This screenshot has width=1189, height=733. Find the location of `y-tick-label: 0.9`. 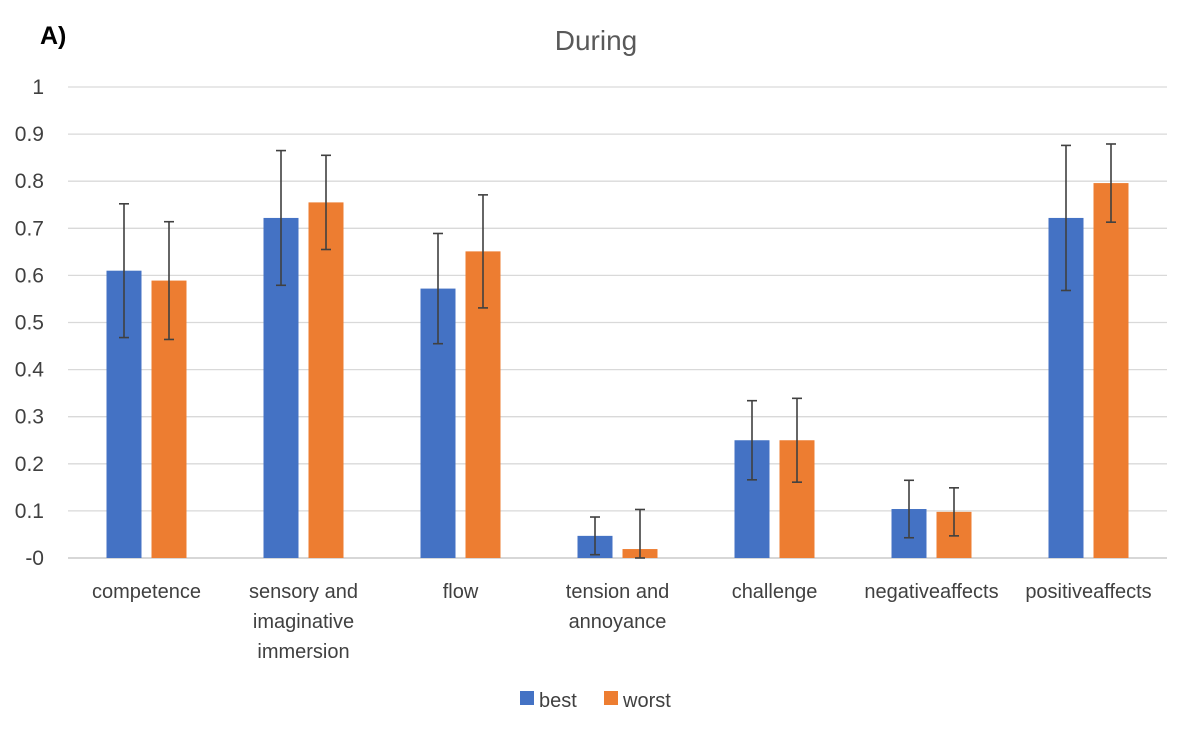

y-tick-label: 0.9 is located at coordinates (29, 134).